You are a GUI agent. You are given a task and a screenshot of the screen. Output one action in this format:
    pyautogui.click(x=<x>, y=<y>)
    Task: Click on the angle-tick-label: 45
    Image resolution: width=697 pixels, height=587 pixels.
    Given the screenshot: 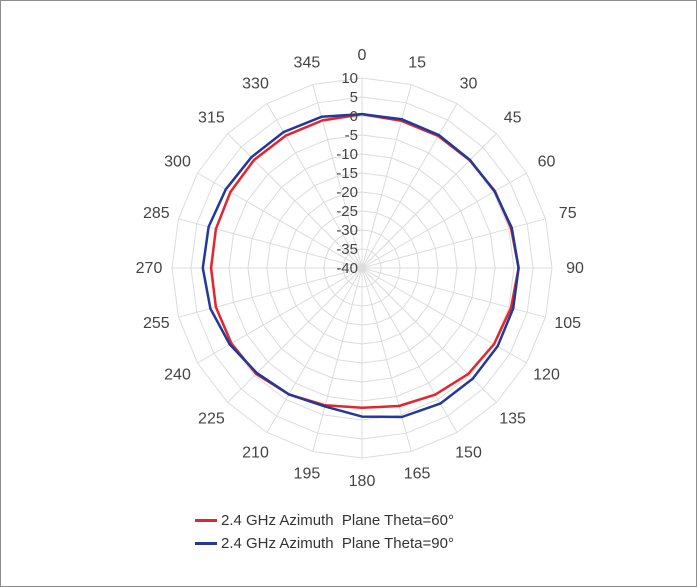 What is the action you would take?
    pyautogui.click(x=513, y=117)
    